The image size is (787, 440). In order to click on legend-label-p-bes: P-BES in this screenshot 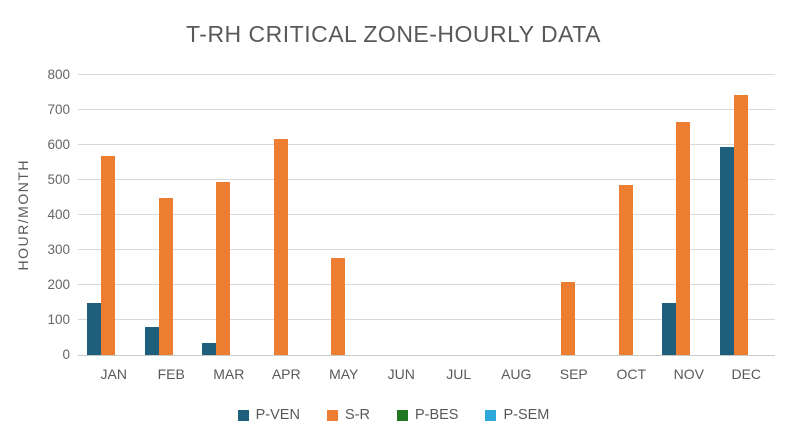, I will do `click(436, 415)`.